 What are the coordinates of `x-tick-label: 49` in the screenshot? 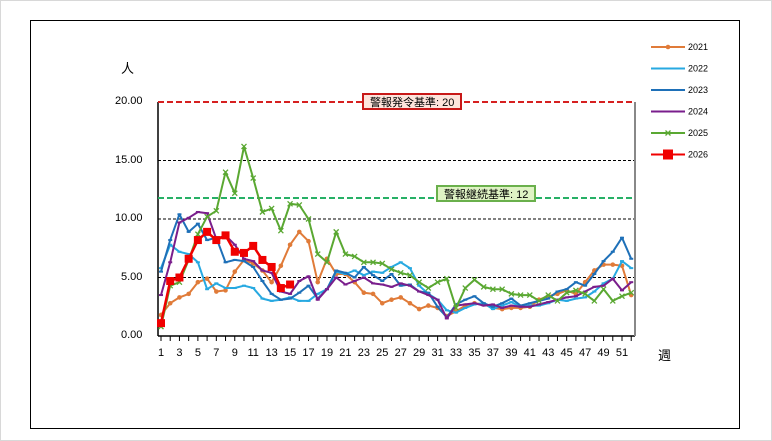 It's located at (603, 353).